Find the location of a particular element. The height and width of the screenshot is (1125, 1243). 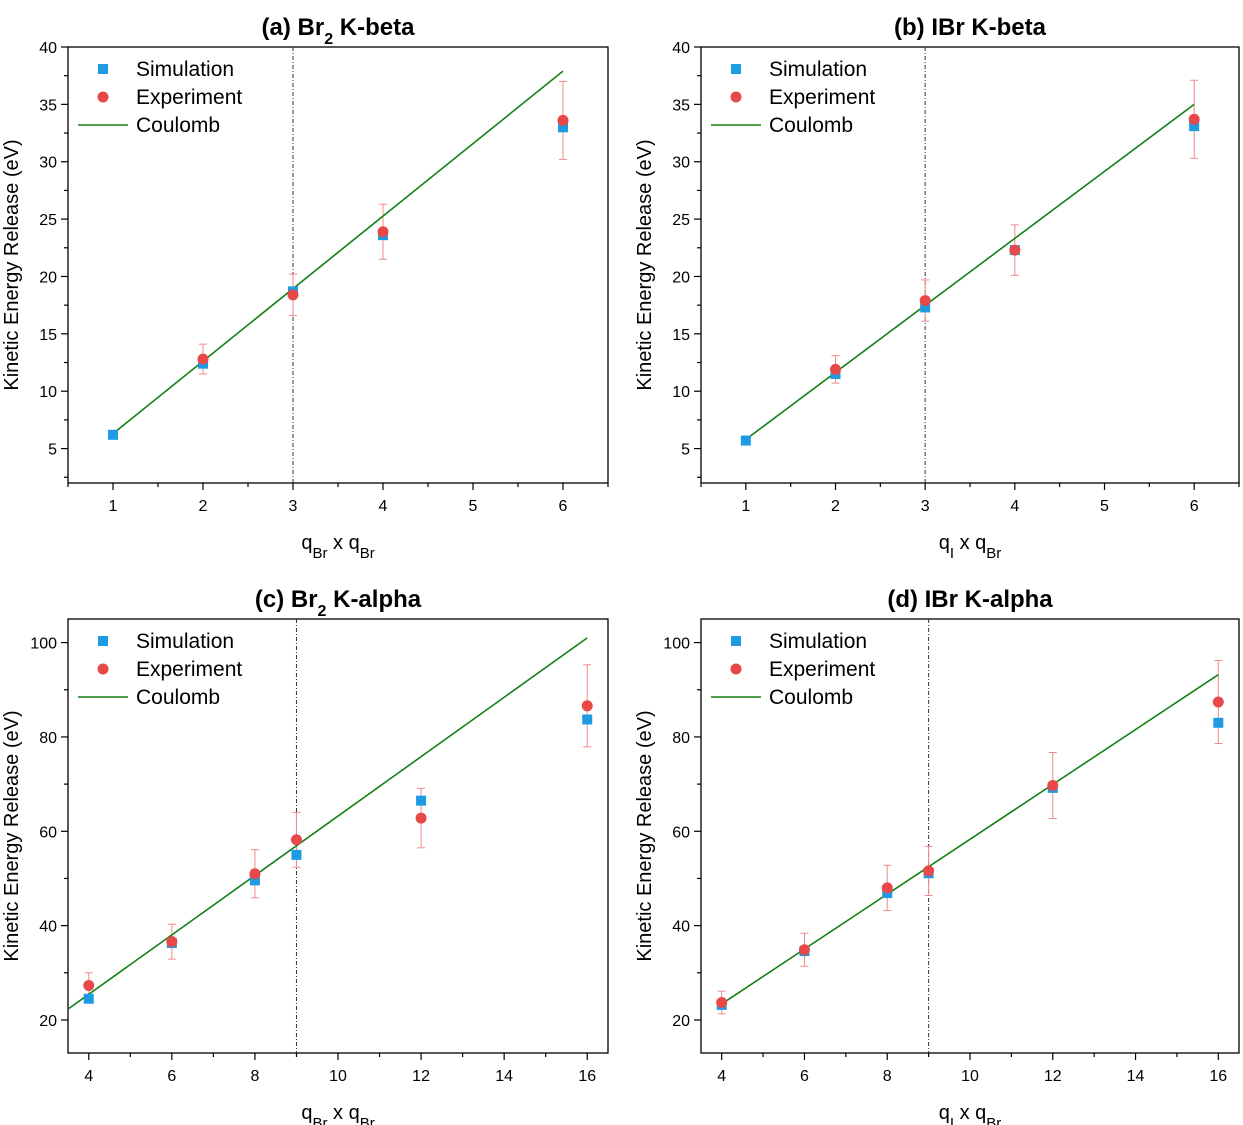

x-tick-label: 2 is located at coordinates (835, 506).